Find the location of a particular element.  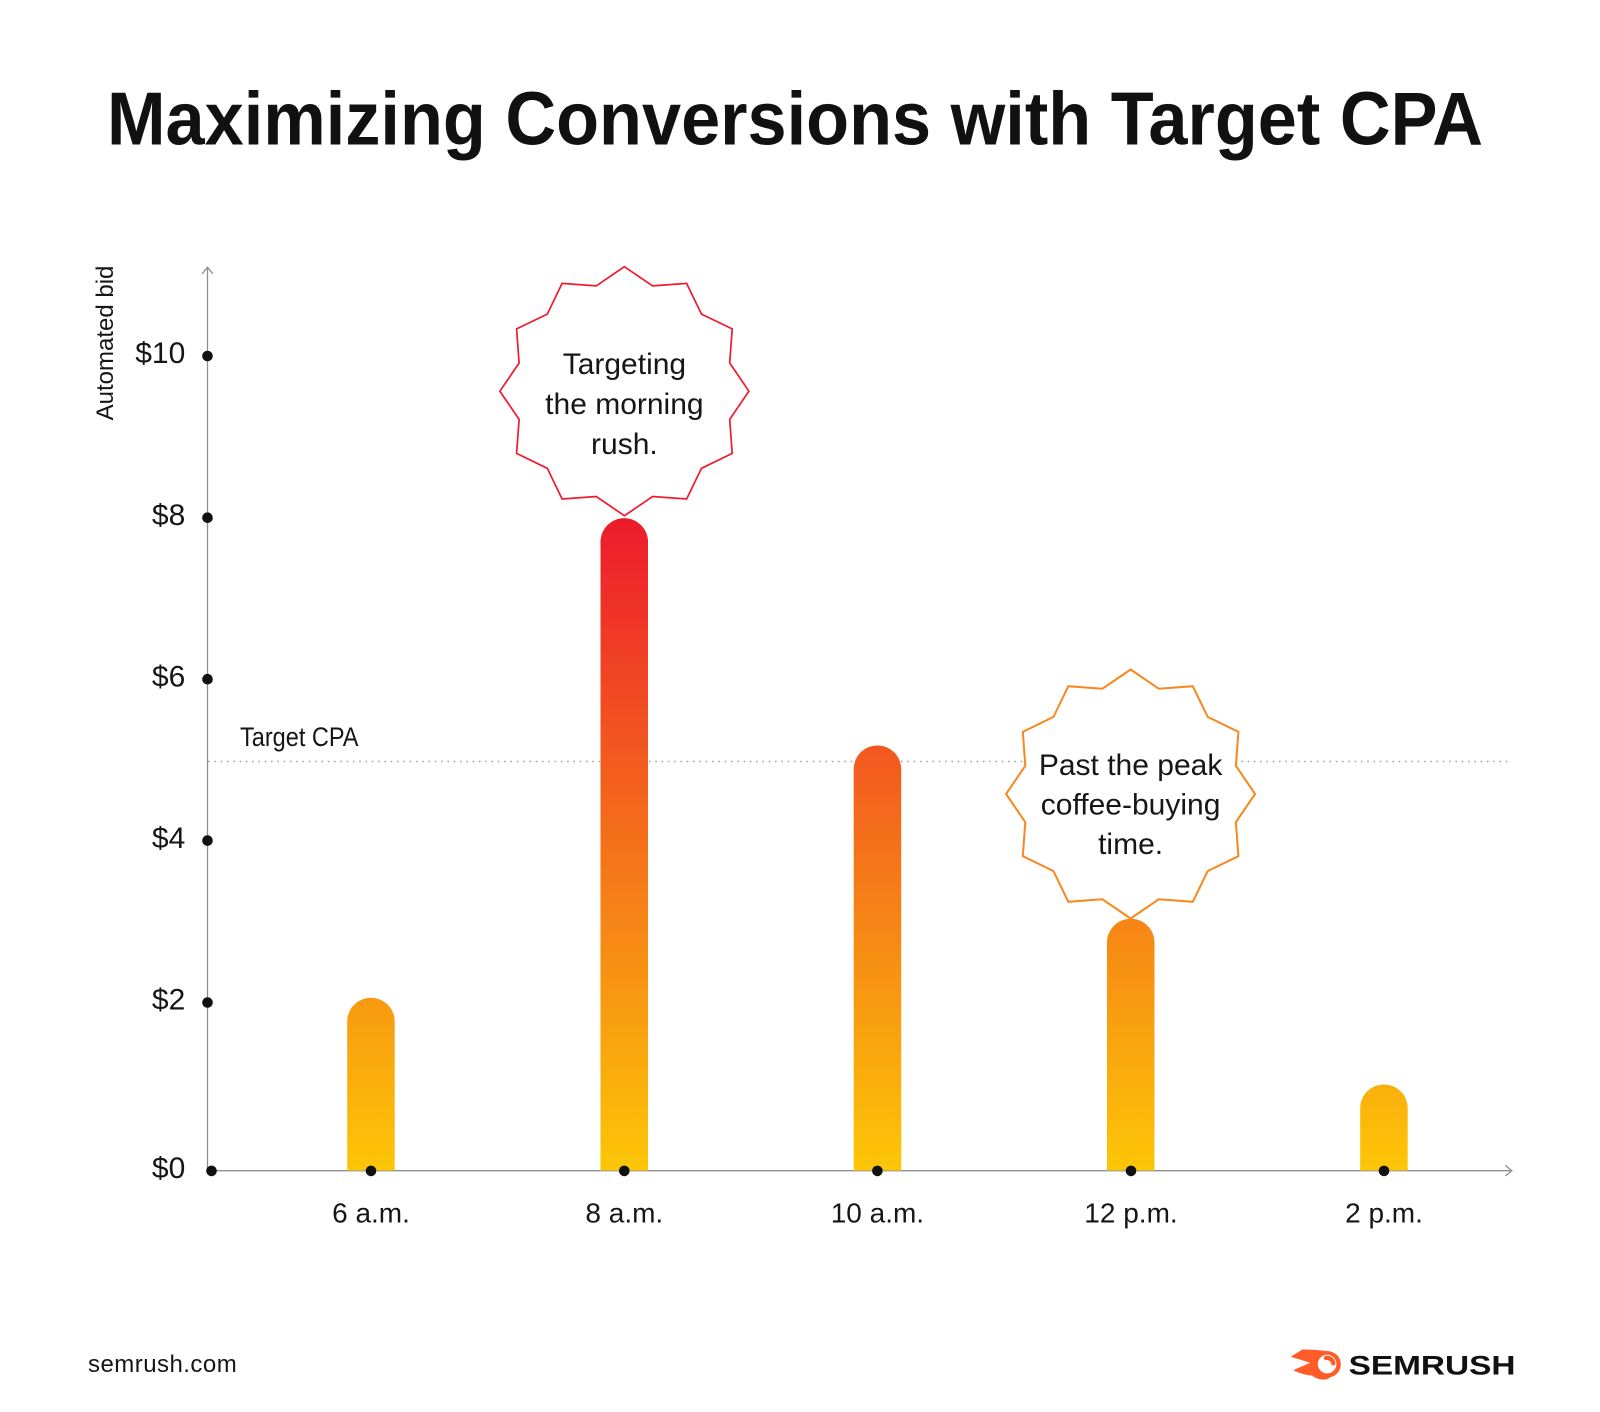

svg-text: $0 is located at coordinates (168, 1168).